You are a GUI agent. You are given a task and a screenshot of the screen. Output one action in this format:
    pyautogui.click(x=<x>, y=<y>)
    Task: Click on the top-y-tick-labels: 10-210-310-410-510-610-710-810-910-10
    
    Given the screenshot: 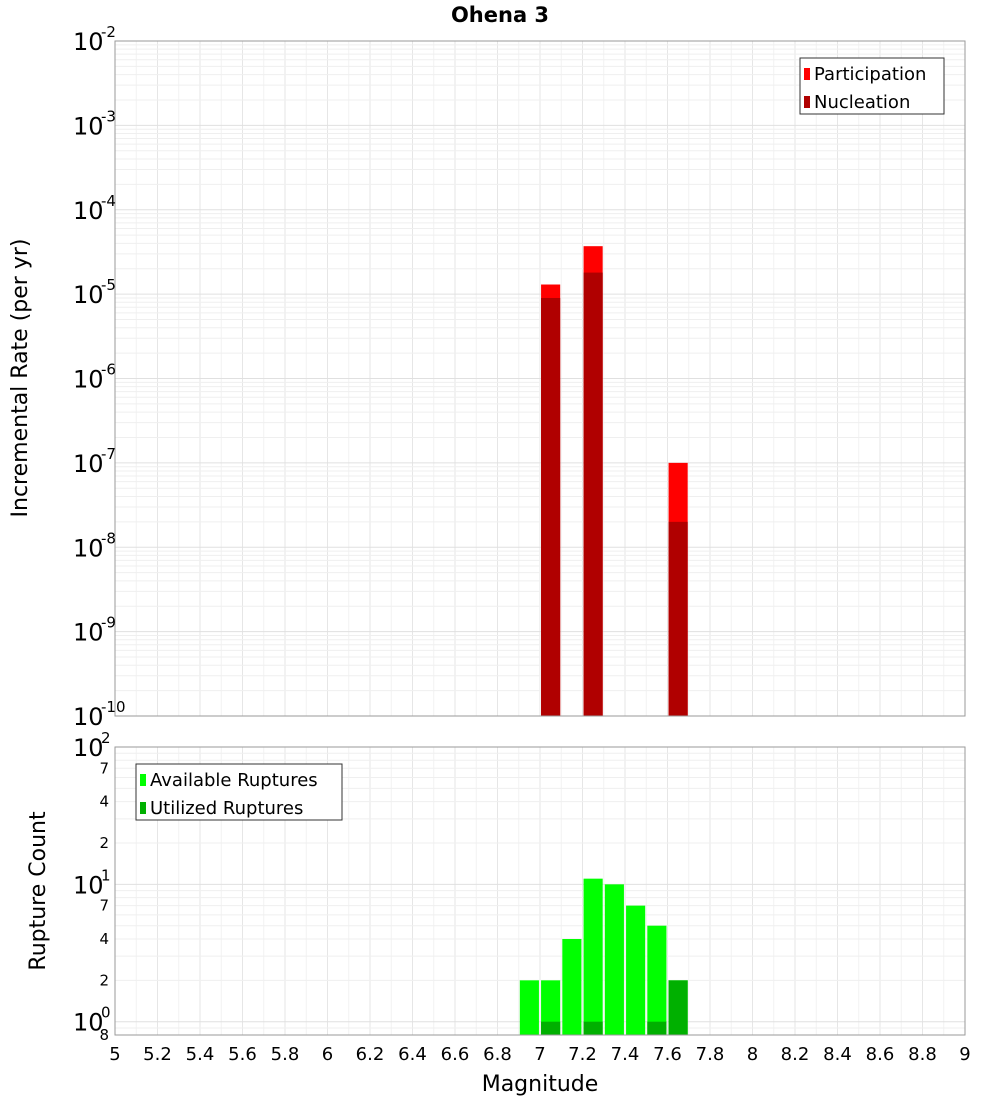 What is the action you would take?
    pyautogui.click(x=99, y=377)
    